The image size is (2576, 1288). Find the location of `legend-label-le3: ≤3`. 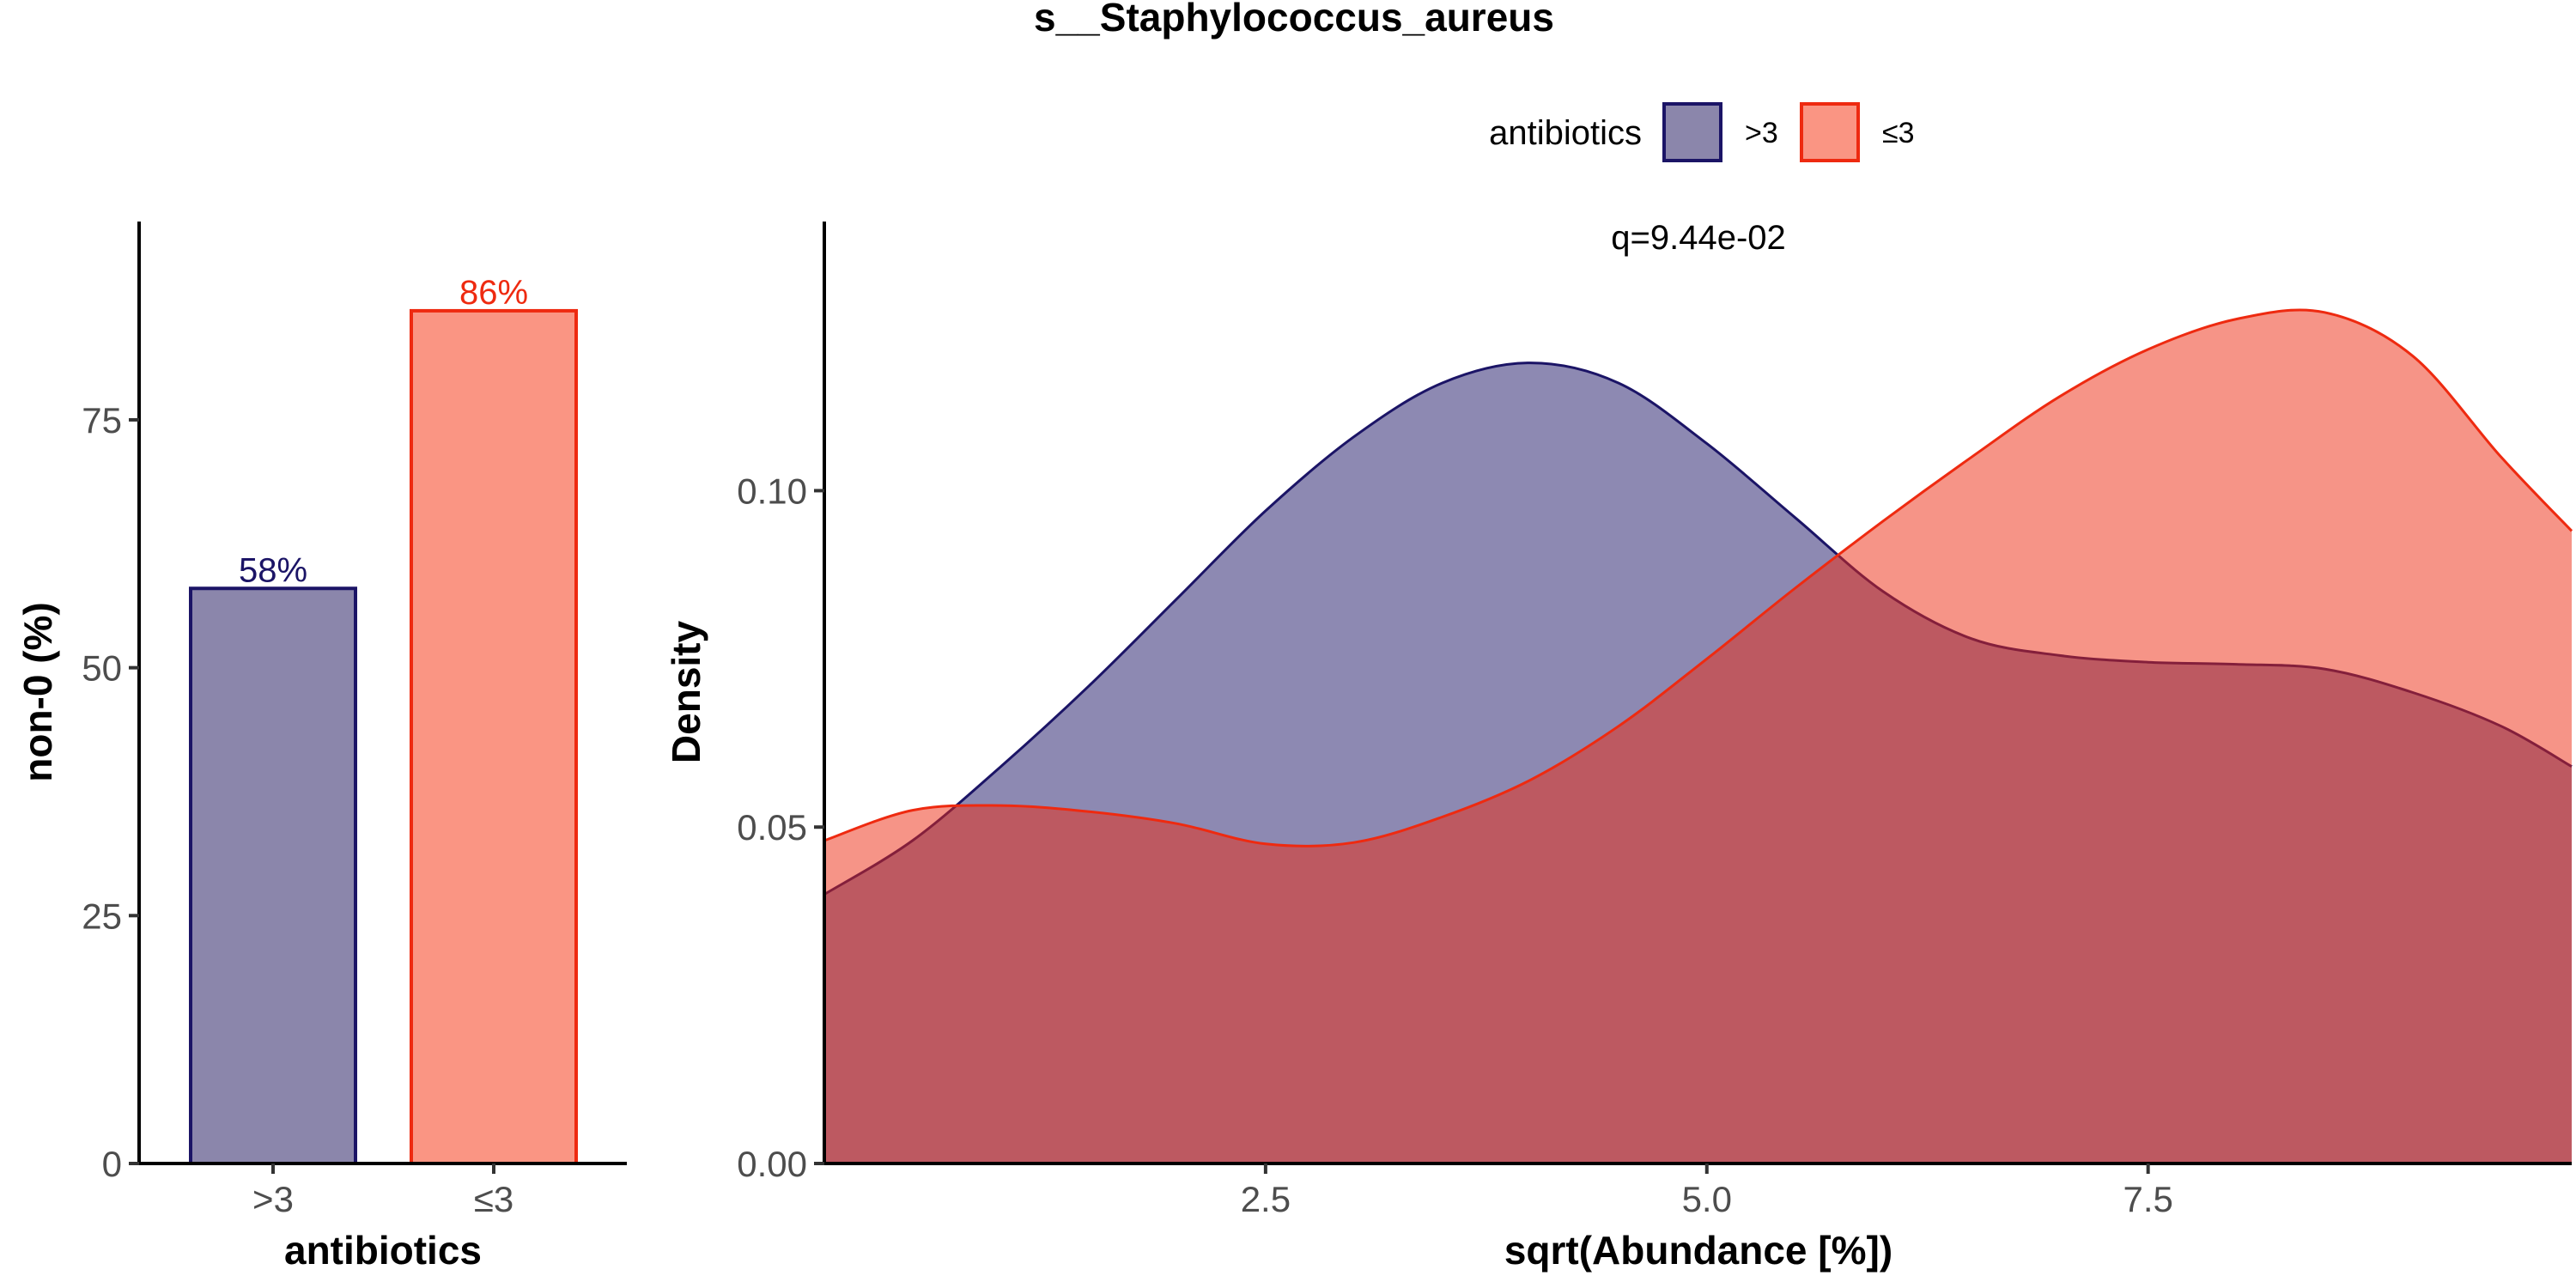

legend-label-le3: ≤3 is located at coordinates (1899, 133).